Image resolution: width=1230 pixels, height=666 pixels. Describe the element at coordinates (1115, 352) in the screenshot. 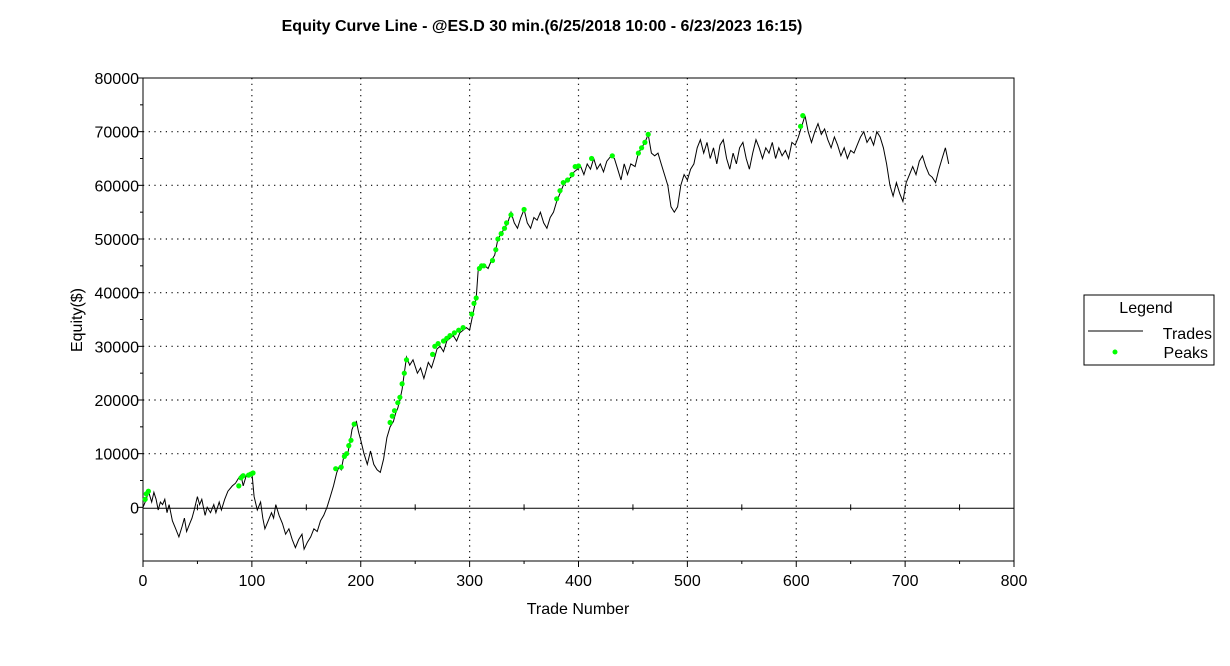

I see `legend-marker-peaks-icon` at that location.